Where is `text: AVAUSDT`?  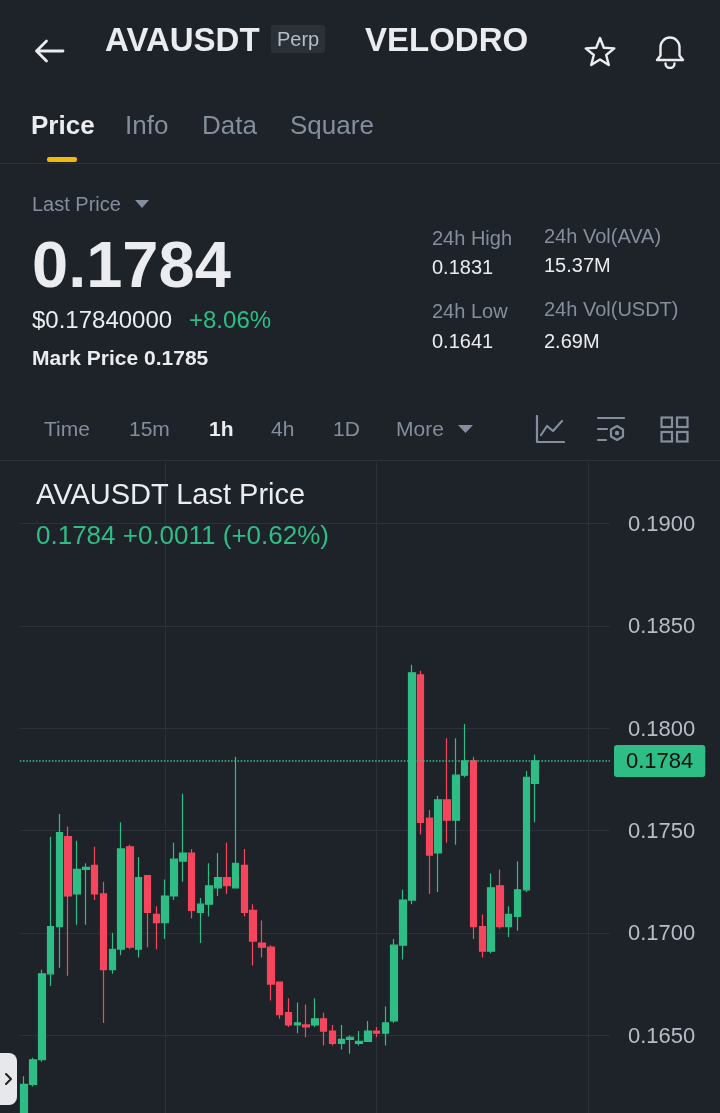 text: AVAUSDT is located at coordinates (182, 39).